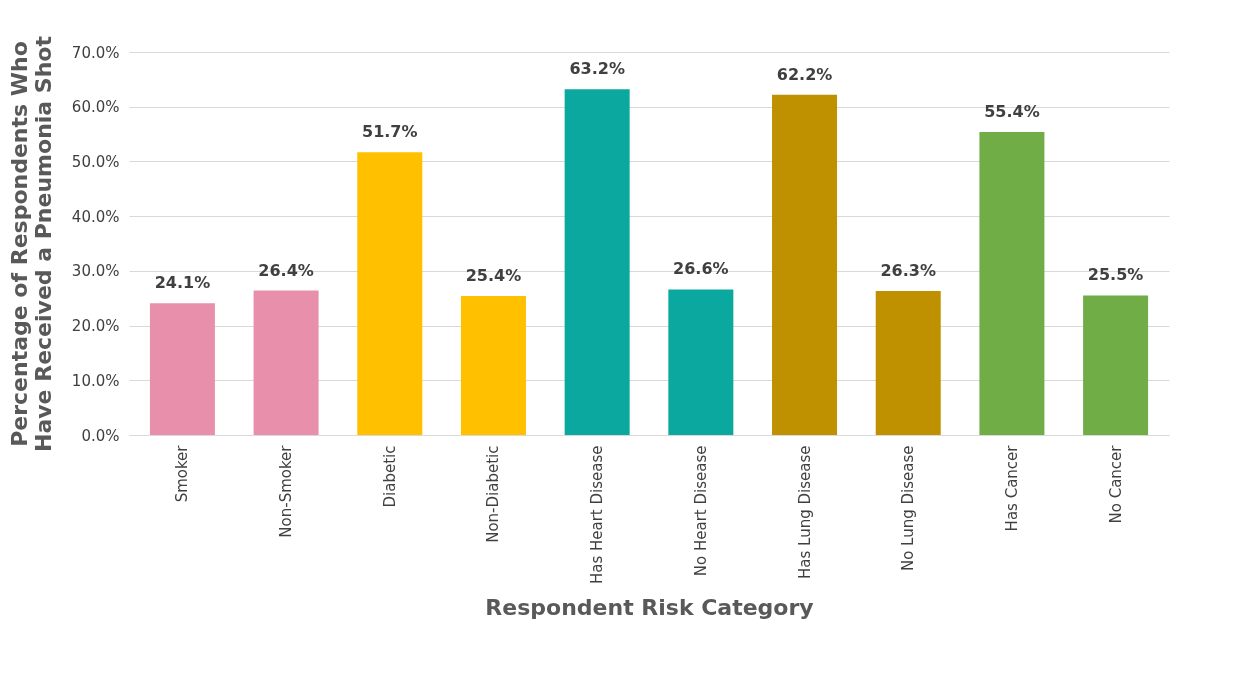 This screenshot has height=682, width=1251. Describe the element at coordinates (100, 435) in the screenshot. I see `y-tick-label: 0.0%` at that location.